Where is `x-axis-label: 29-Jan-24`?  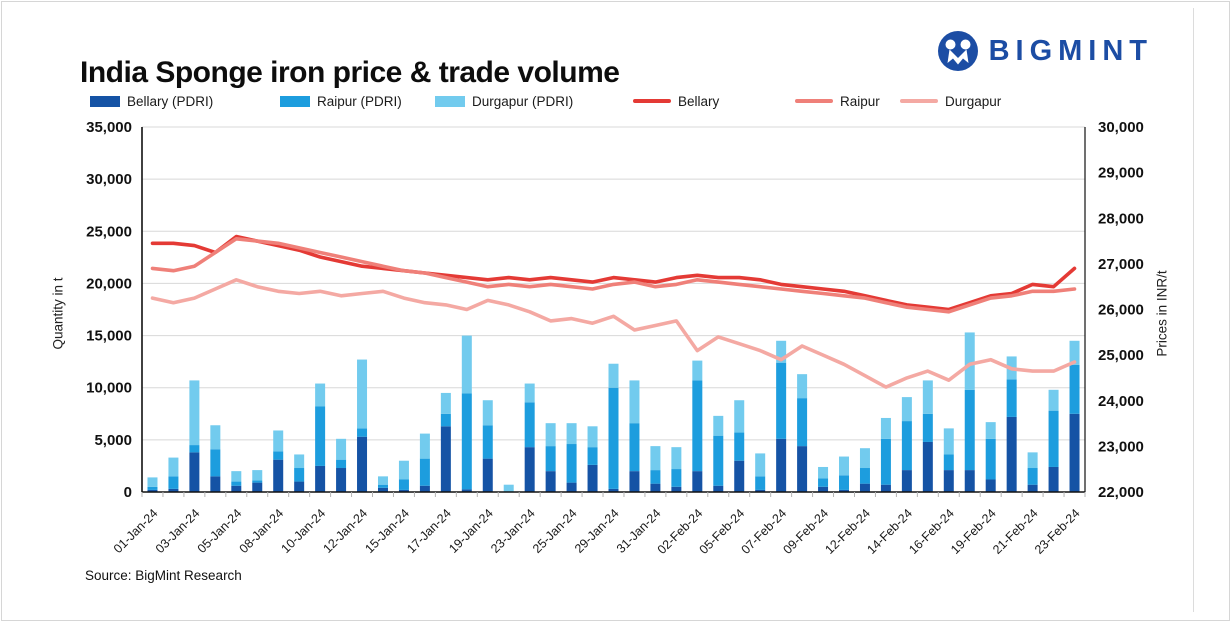 x-axis-label: 29-Jan-24 is located at coordinates (597, 531).